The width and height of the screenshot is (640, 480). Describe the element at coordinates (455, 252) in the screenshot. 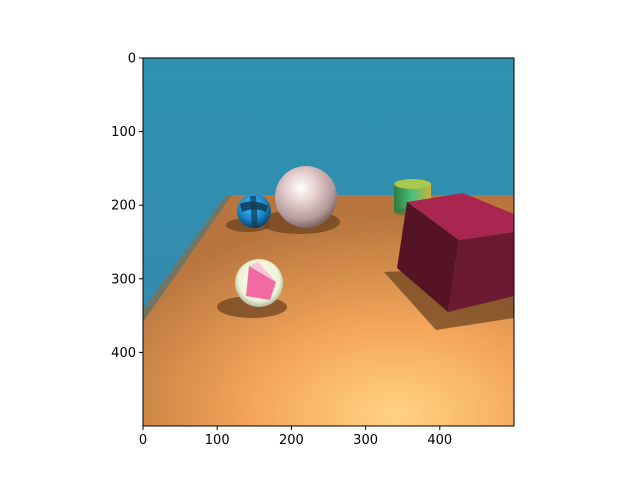

I see `maroon-cube` at that location.